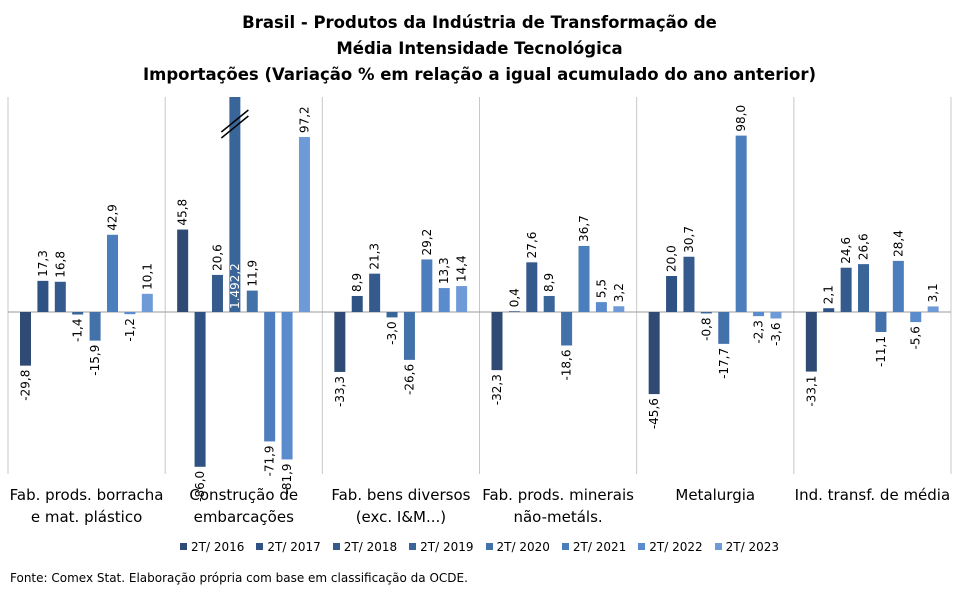 The width and height of the screenshot is (959, 594). What do you see at coordinates (864, 246) in the screenshot?
I see `data-label: 26,6` at bounding box center [864, 246].